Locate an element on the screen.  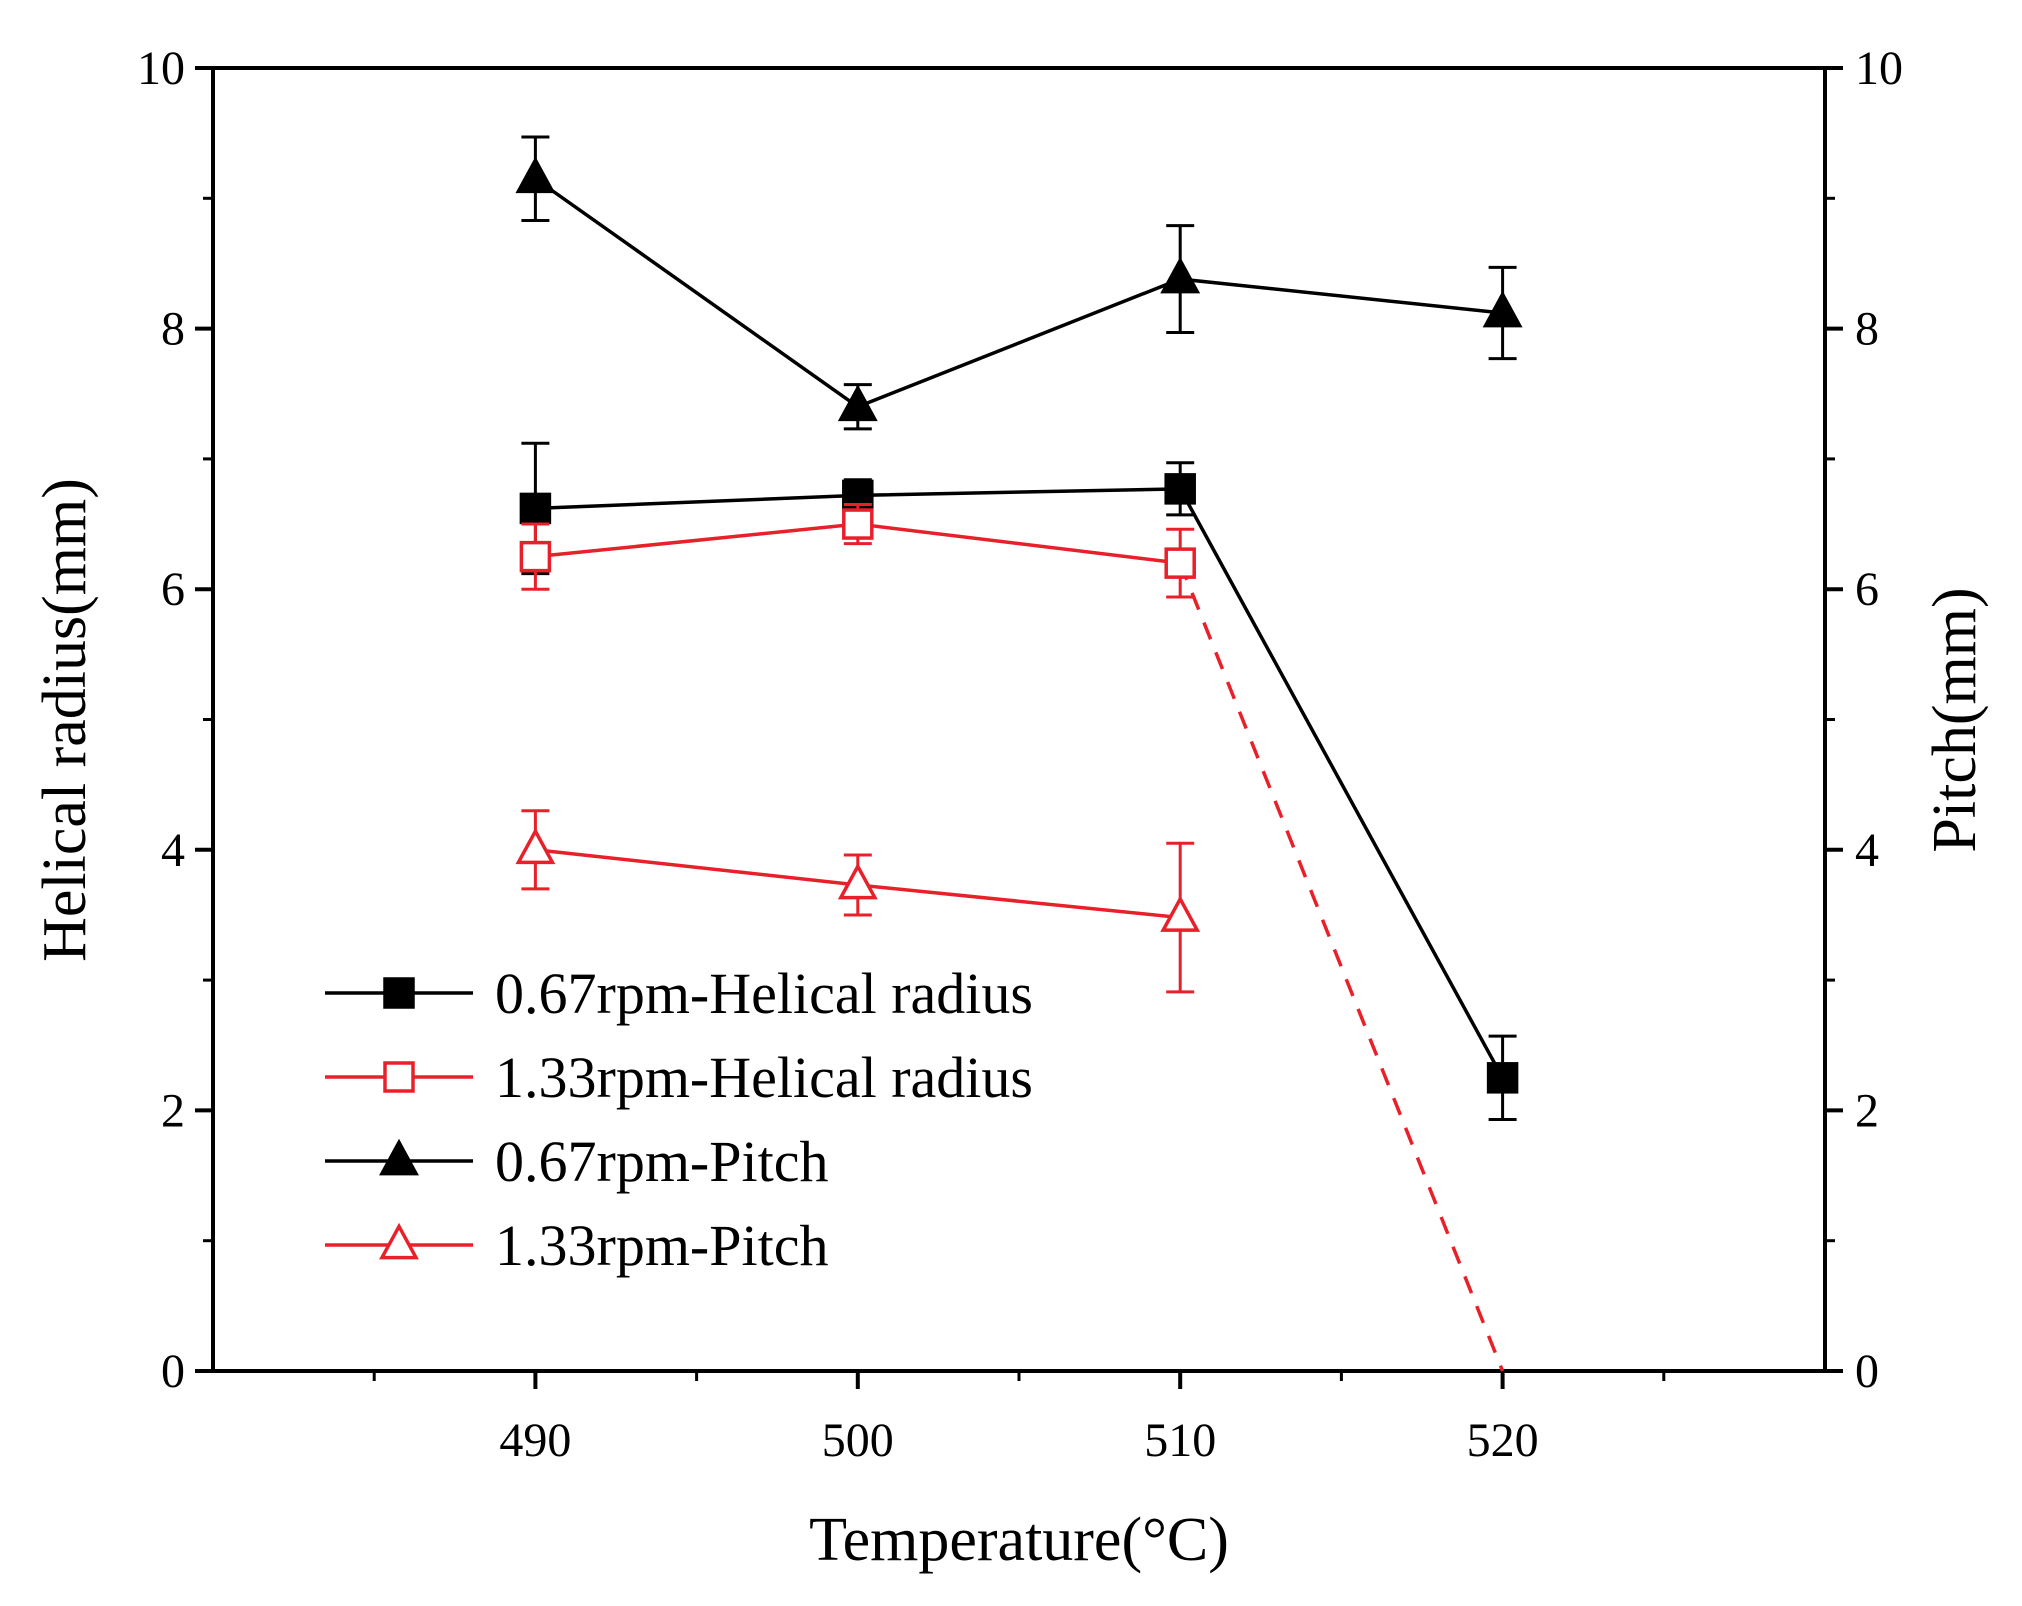
y2-tick-label: 0 is located at coordinates (1867, 1371).